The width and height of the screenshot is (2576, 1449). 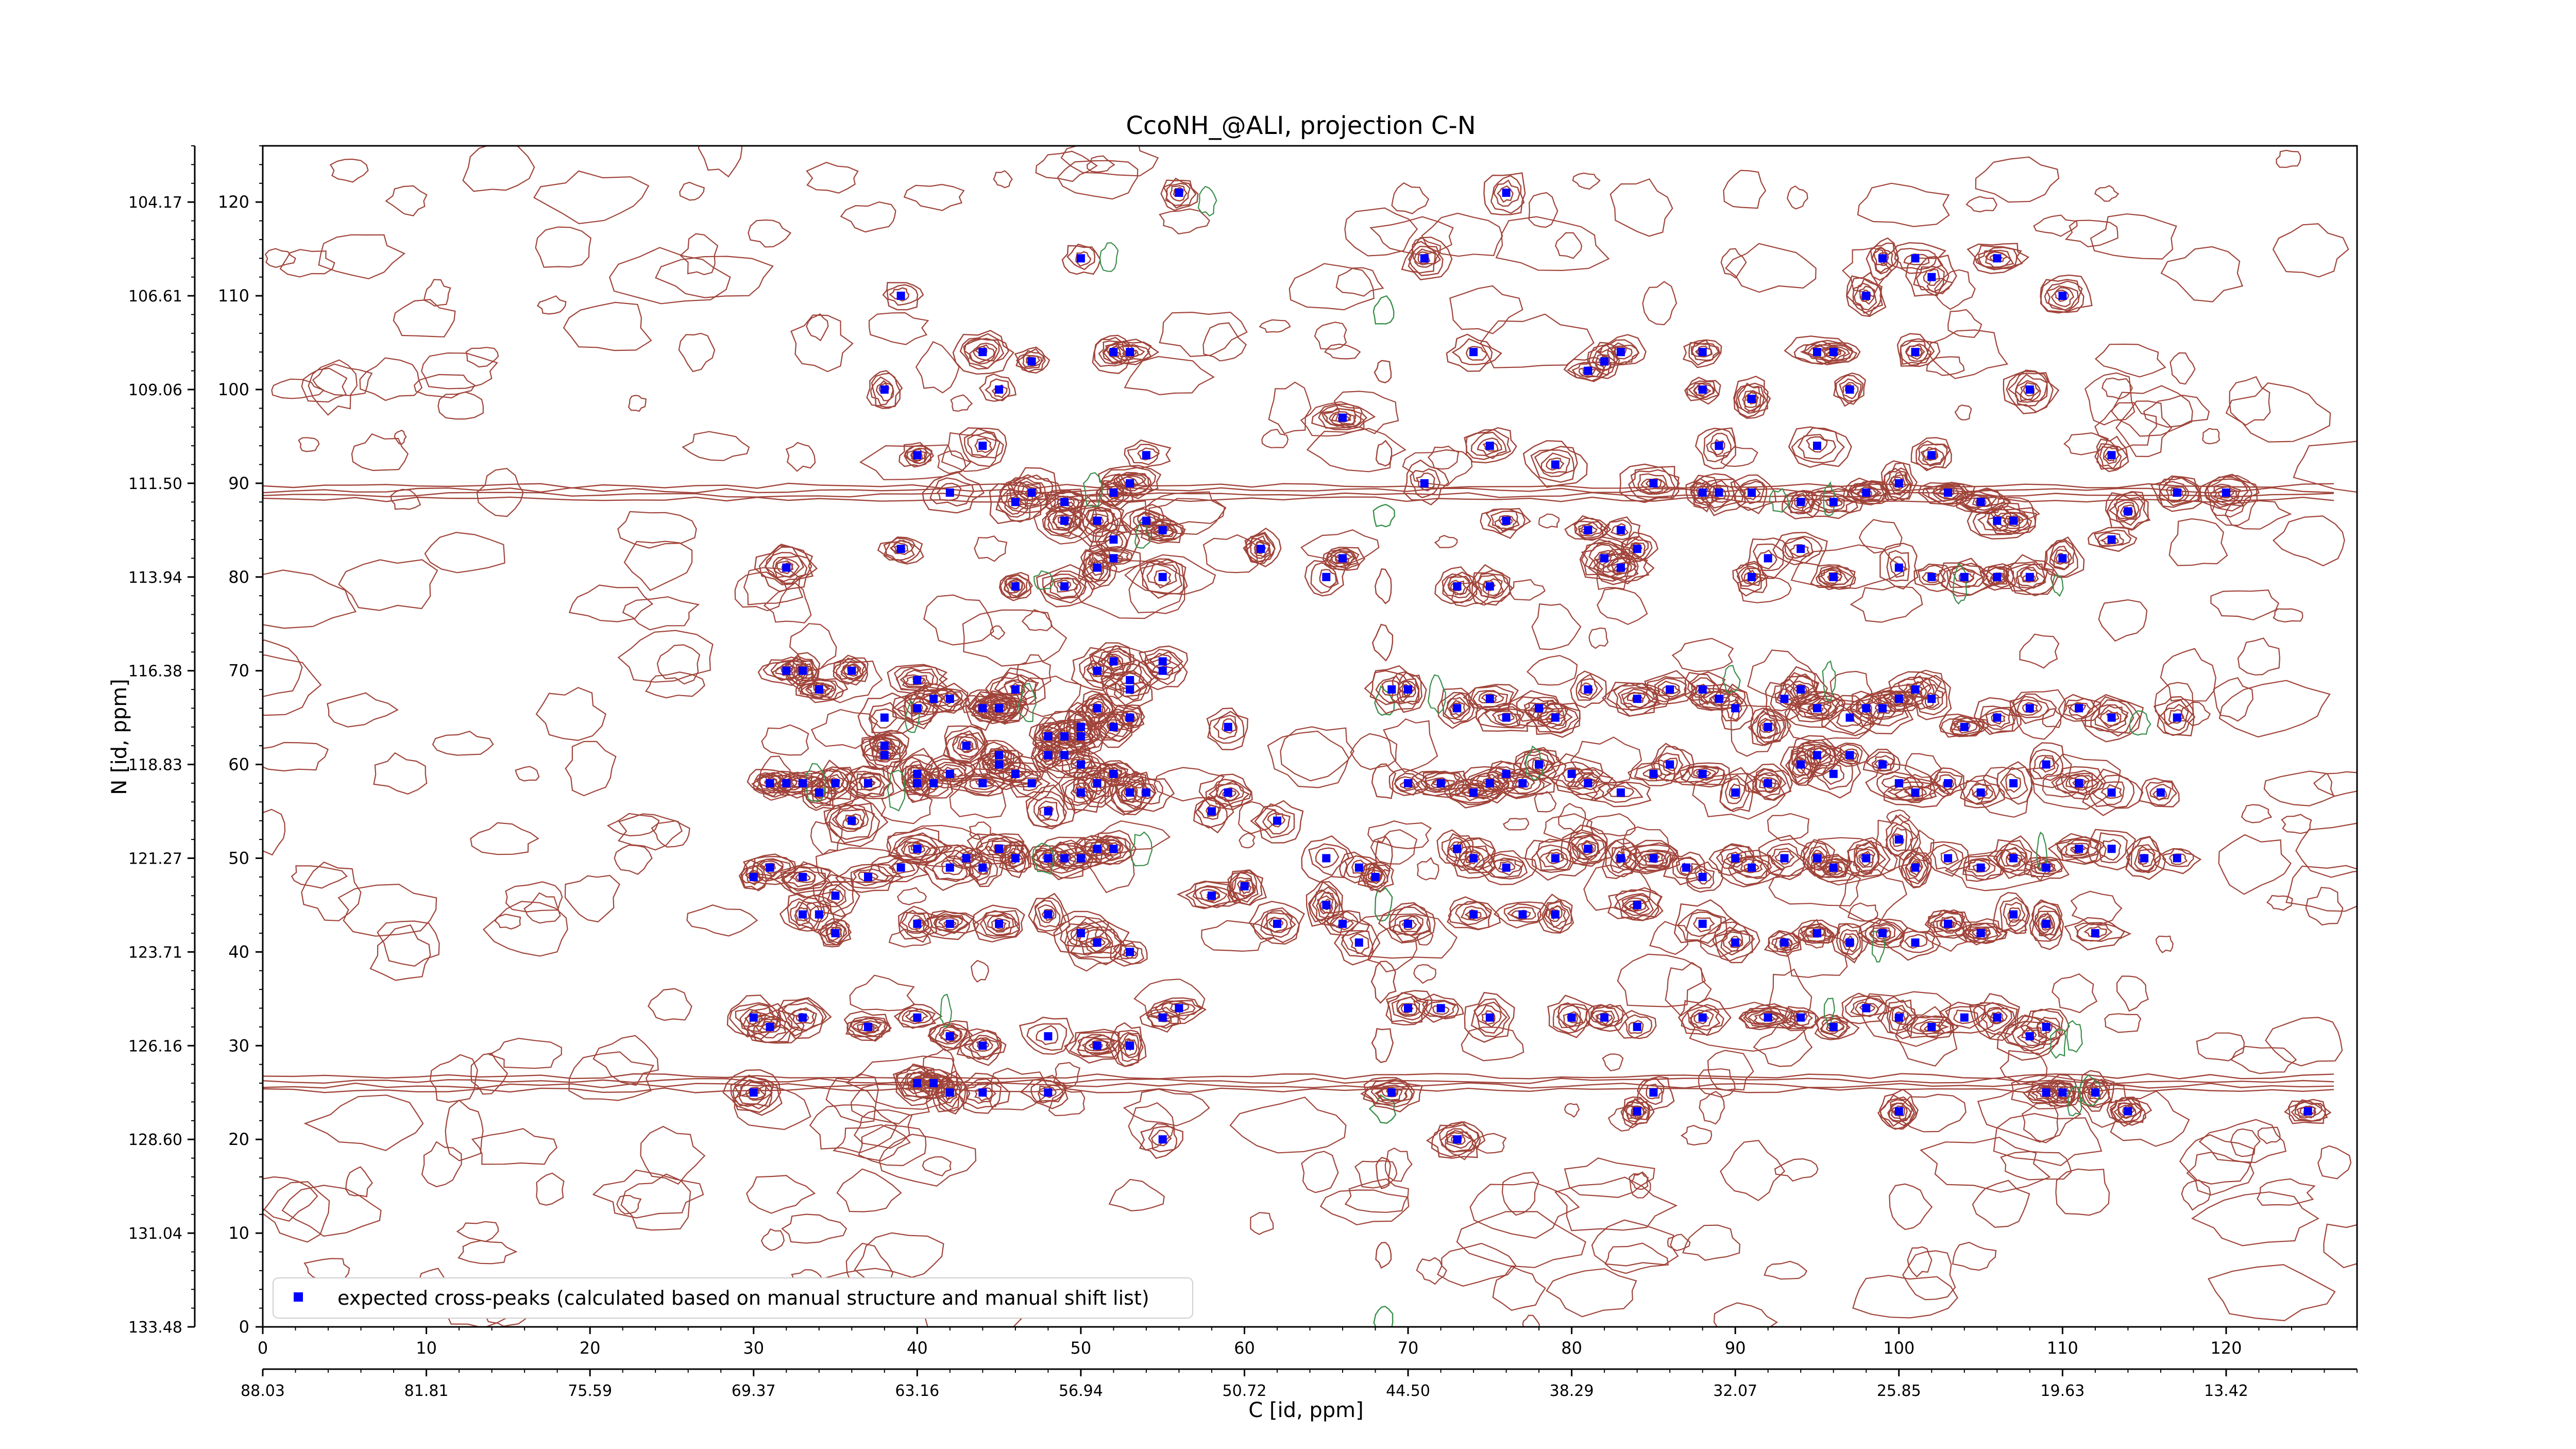 I want to click on x-tick-label: 70, so click(x=1408, y=1348).